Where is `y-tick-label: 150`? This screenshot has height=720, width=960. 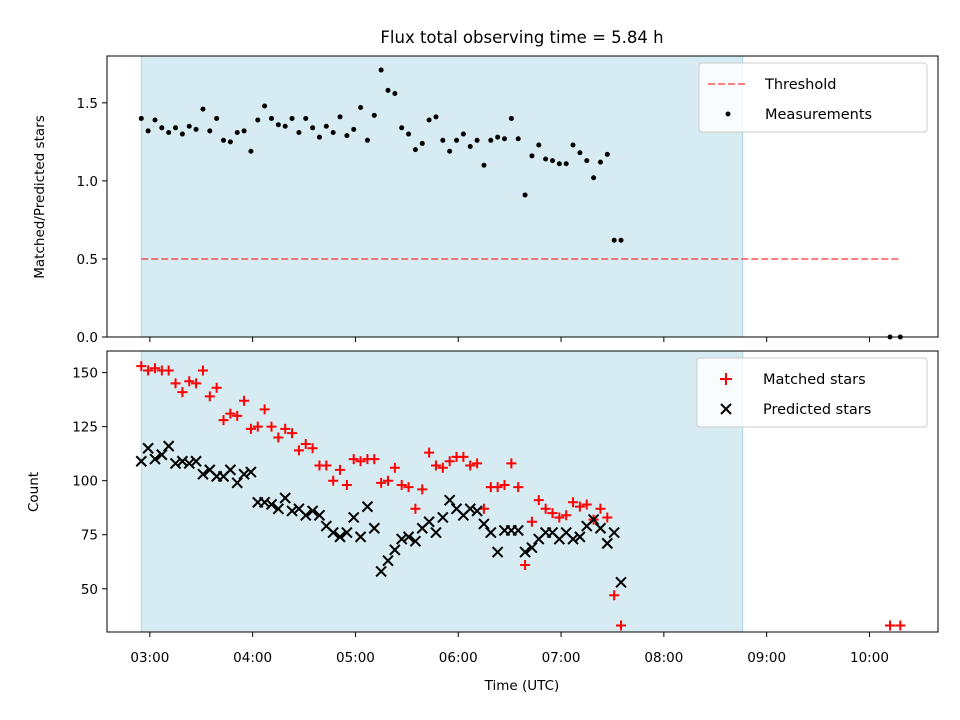 y-tick-label: 150 is located at coordinates (85, 374).